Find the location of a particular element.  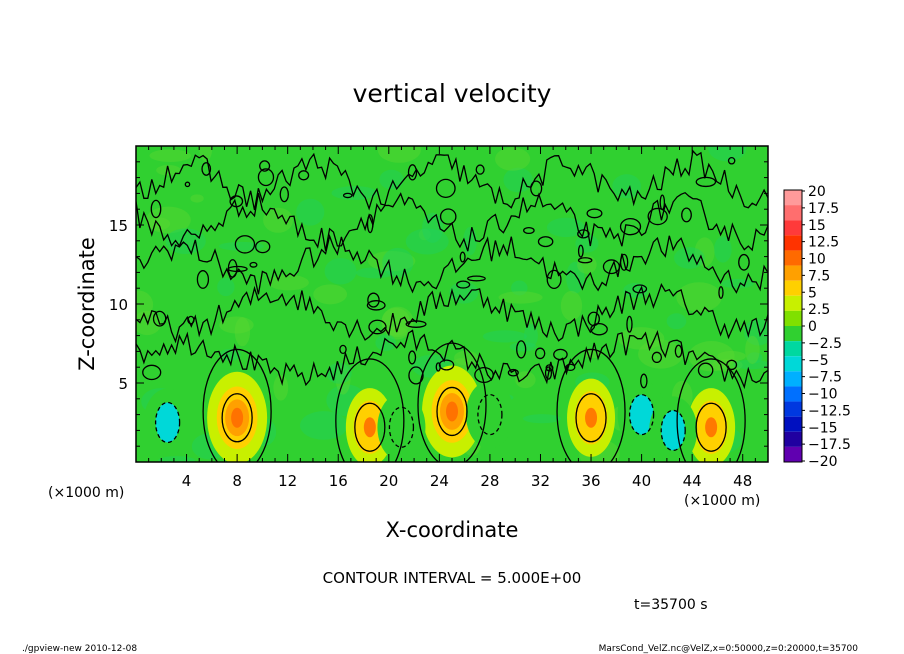

x-tick-label: 8 is located at coordinates (237, 481).